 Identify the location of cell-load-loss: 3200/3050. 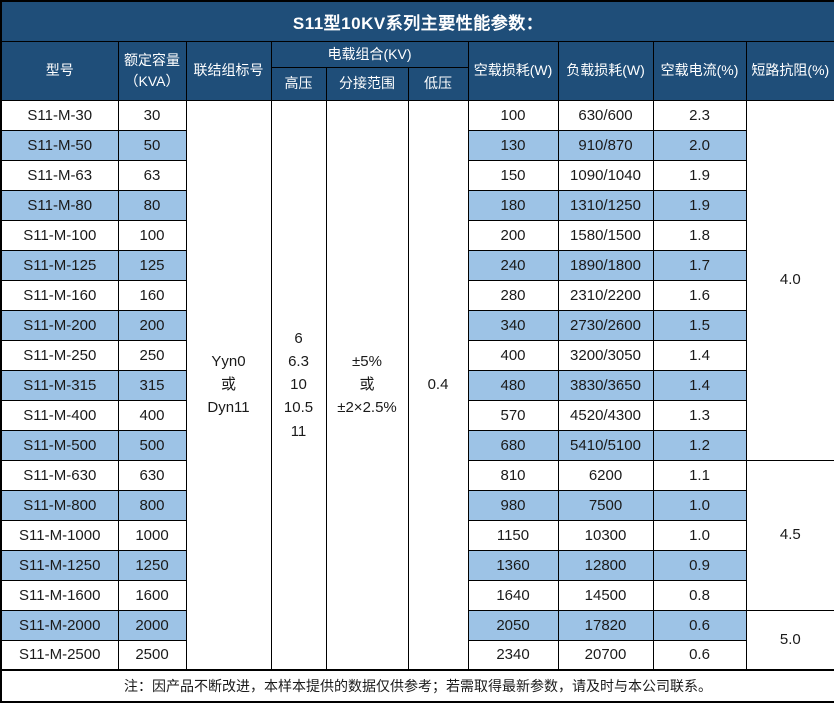
(605, 355).